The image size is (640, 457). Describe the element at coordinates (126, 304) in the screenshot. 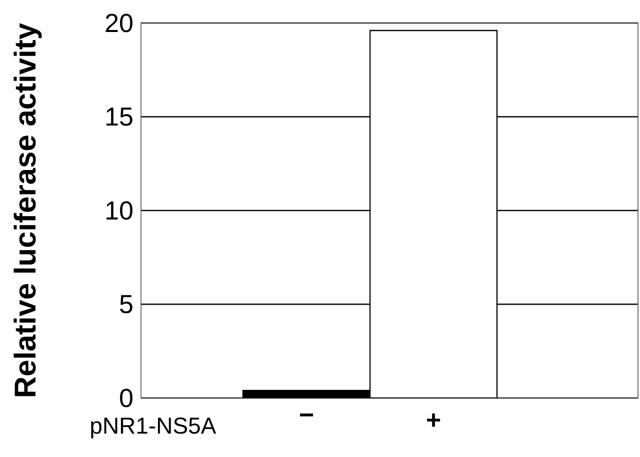

I see `y-tick-label: 5` at that location.